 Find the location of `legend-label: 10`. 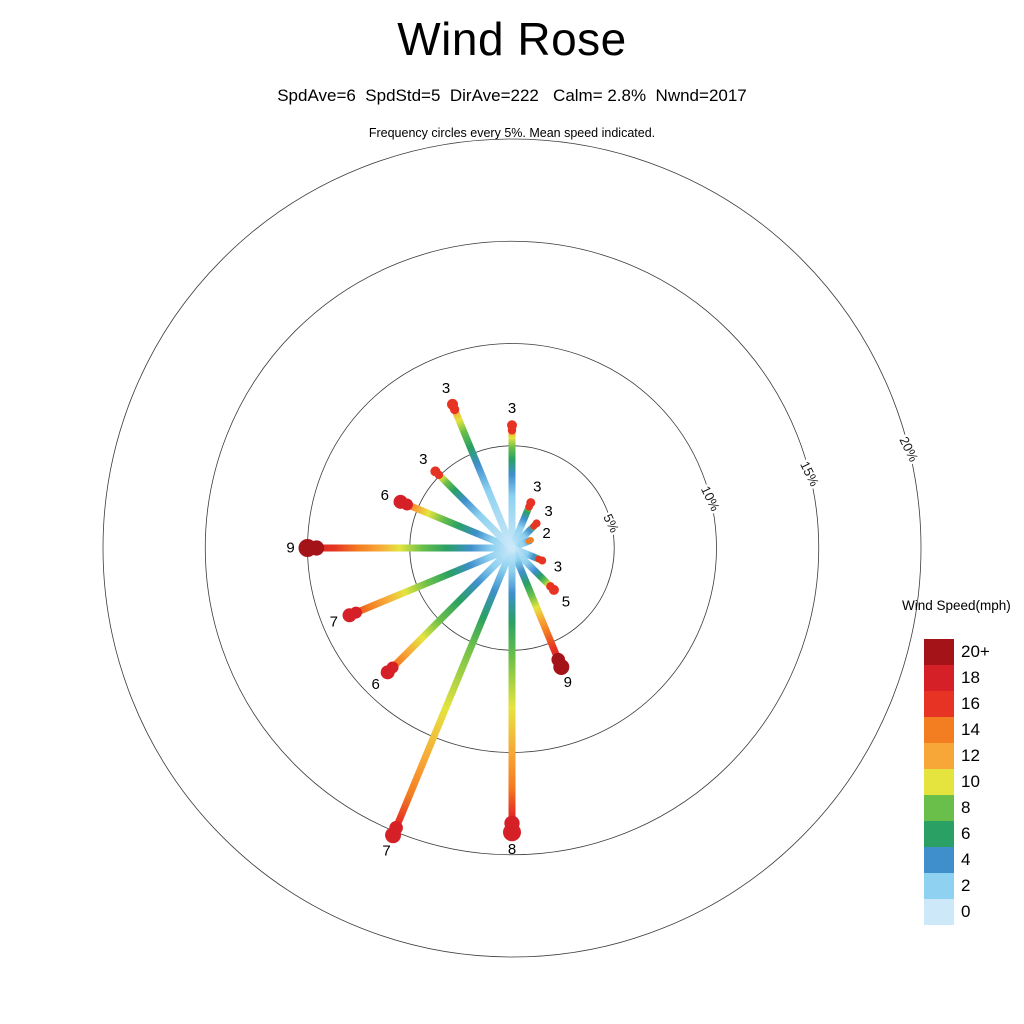

legend-label: 10 is located at coordinates (970, 781).